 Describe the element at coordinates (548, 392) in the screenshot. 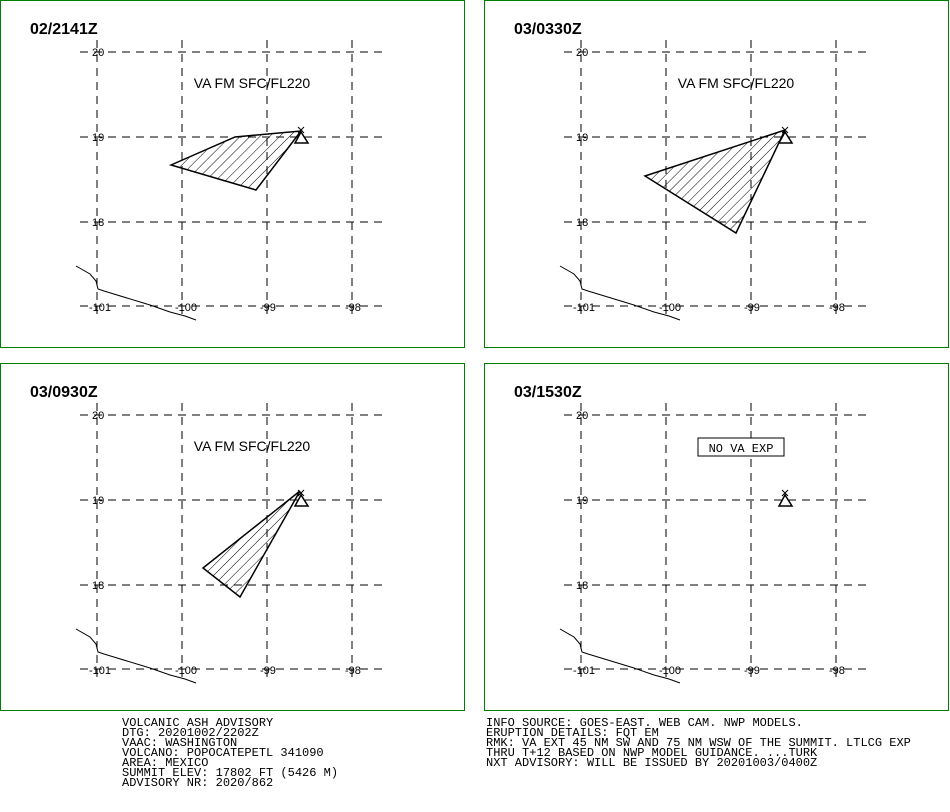

I see `panel-time: 03/1530Z` at that location.